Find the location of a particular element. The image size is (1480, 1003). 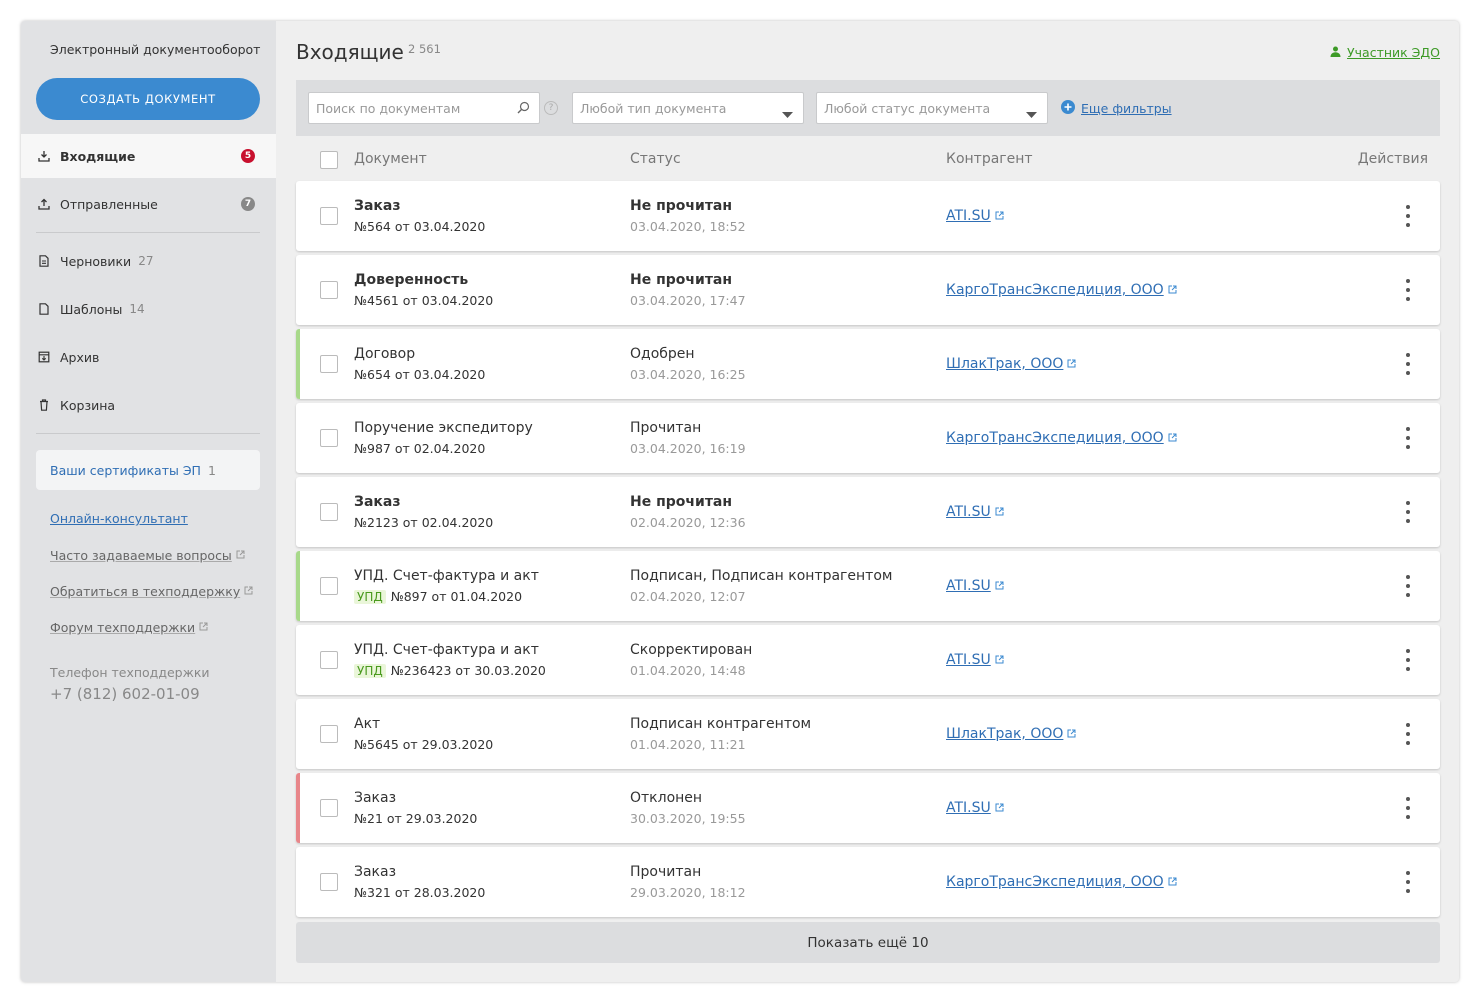

draft-document-icon is located at coordinates (44, 261).